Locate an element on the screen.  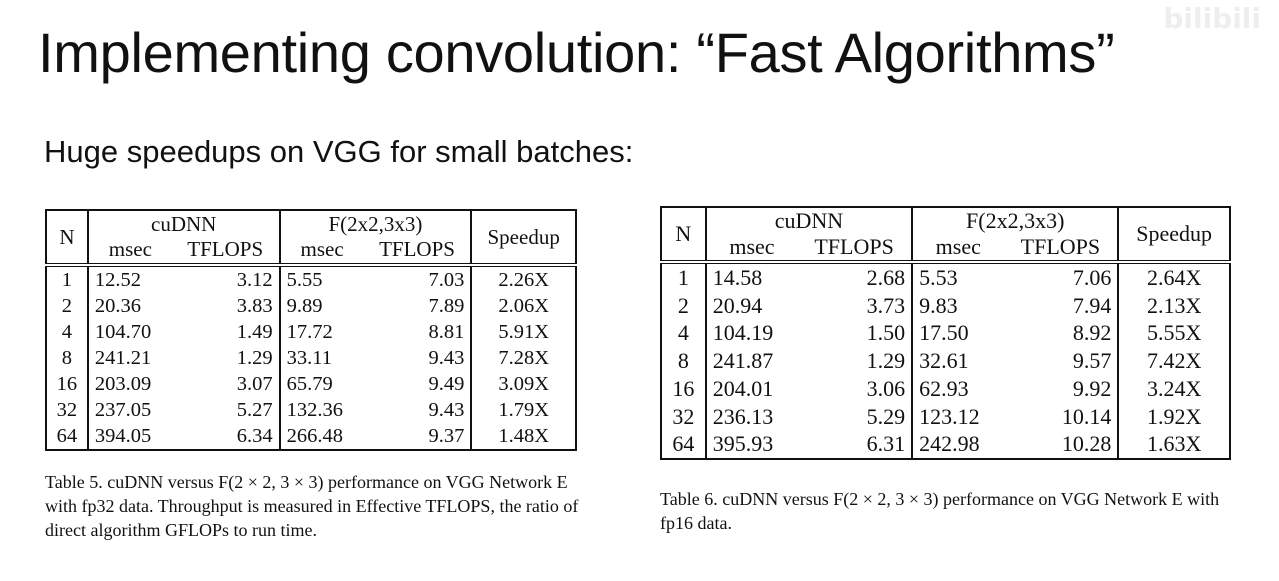
cell-fast-msec: 17.72 is located at coordinates (309, 332).